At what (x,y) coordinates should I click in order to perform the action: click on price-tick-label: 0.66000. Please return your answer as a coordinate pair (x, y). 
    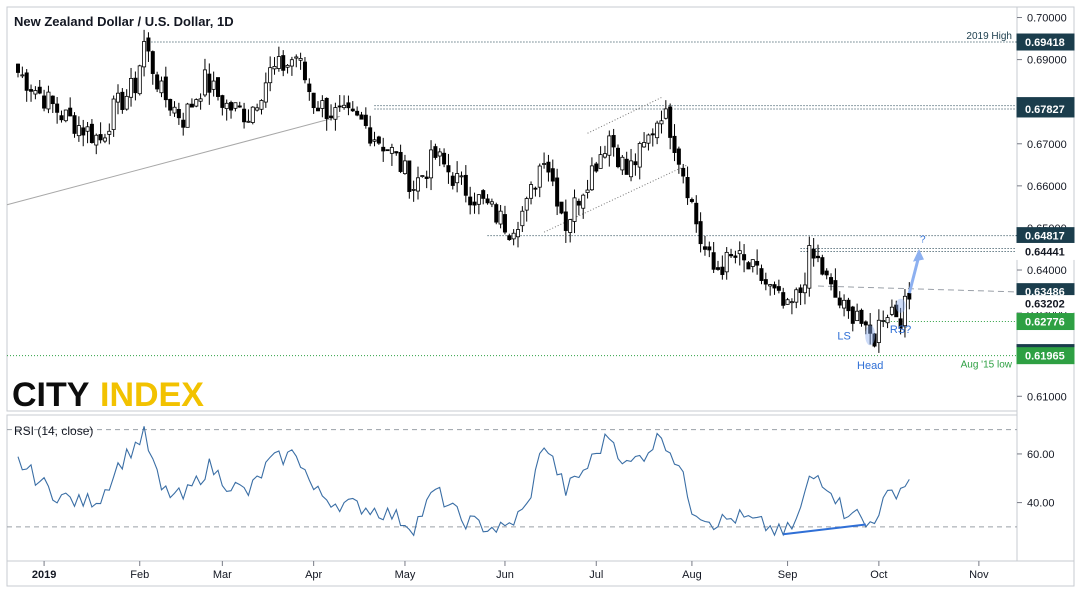
    Looking at the image, I should click on (1047, 187).